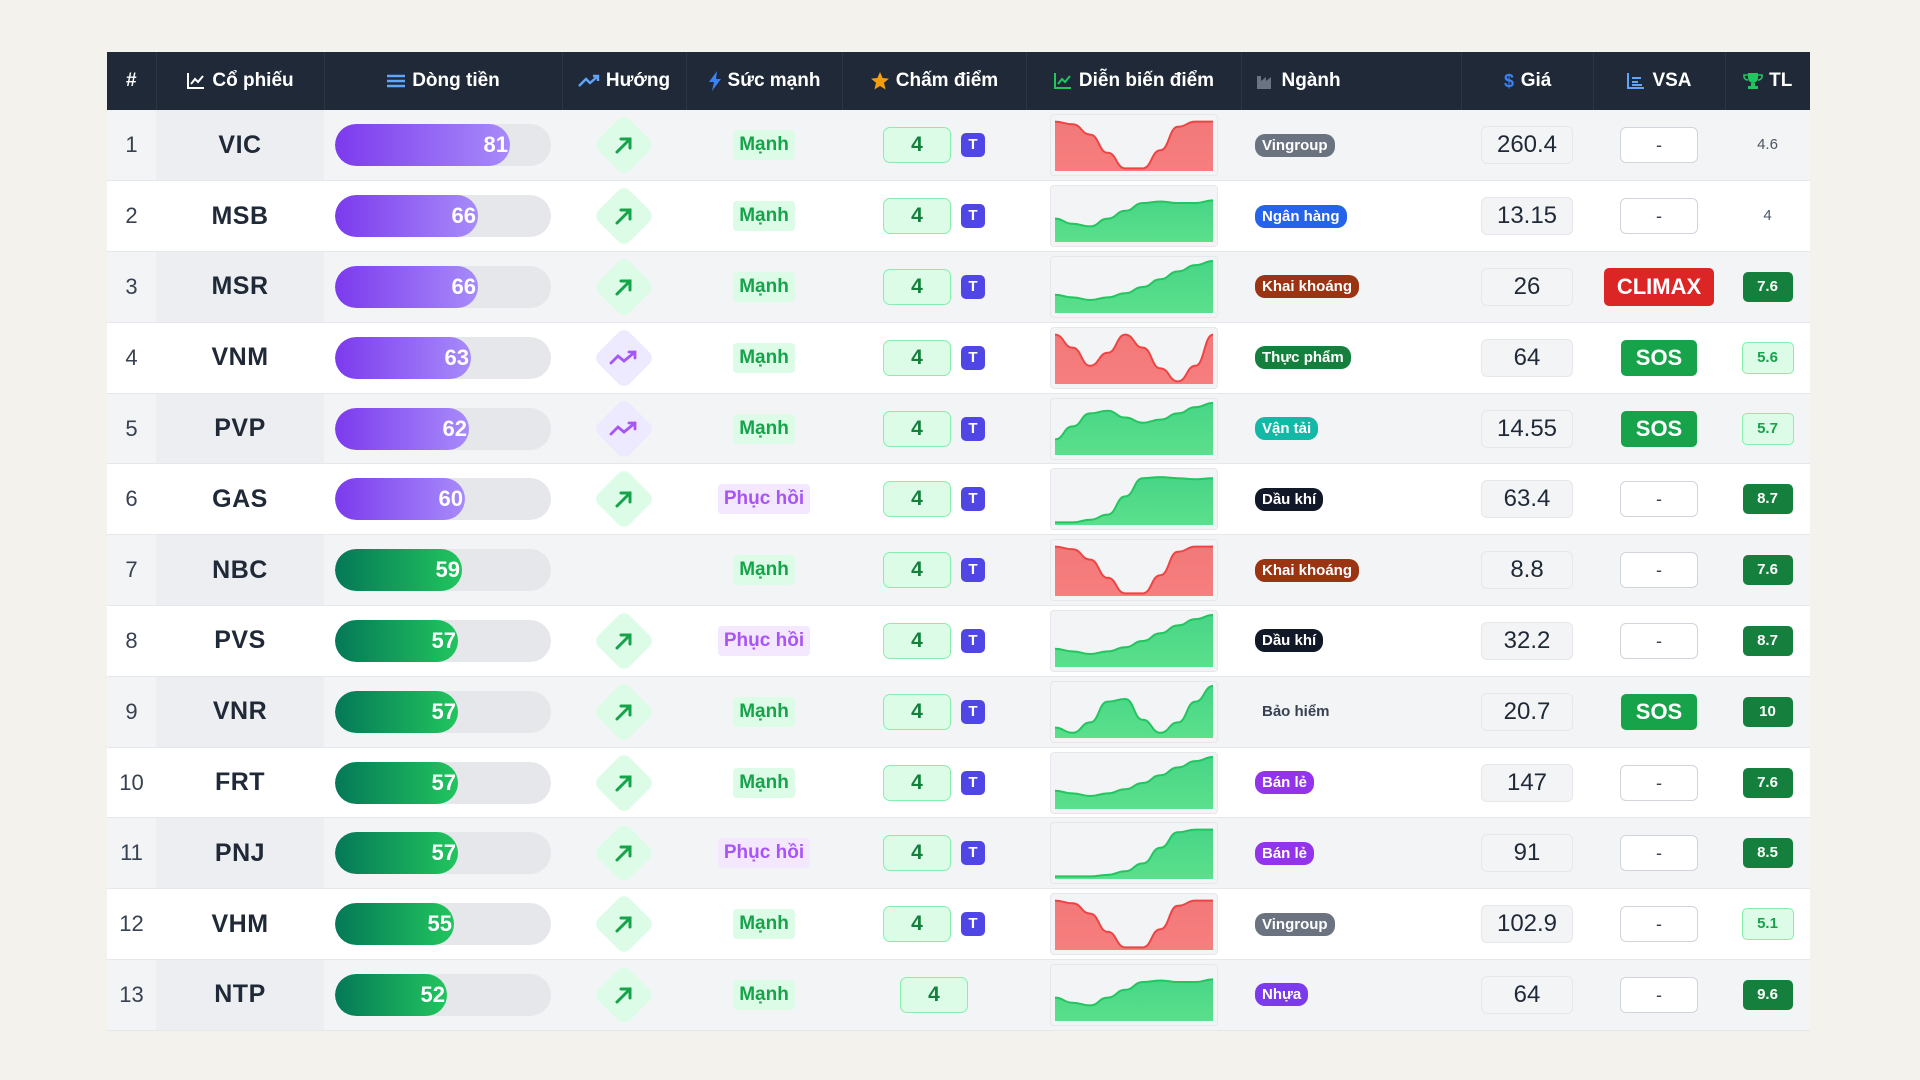 The width and height of the screenshot is (1920, 1080). Describe the element at coordinates (589, 80) in the screenshot. I see `trend-up-icon` at that location.